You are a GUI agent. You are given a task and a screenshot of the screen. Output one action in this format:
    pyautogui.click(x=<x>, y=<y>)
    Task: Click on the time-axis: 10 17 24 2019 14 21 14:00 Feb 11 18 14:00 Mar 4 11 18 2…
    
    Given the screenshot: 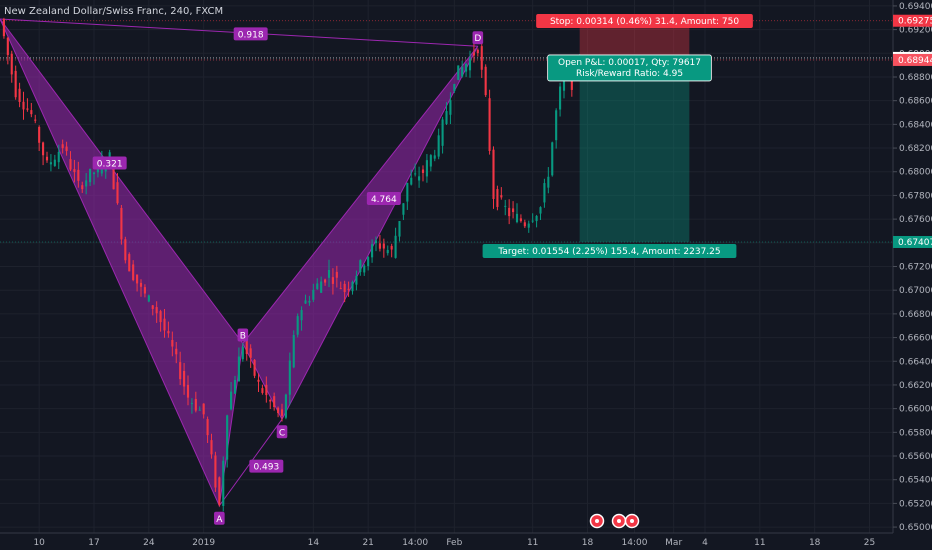 What is the action you would take?
    pyautogui.click(x=466, y=541)
    